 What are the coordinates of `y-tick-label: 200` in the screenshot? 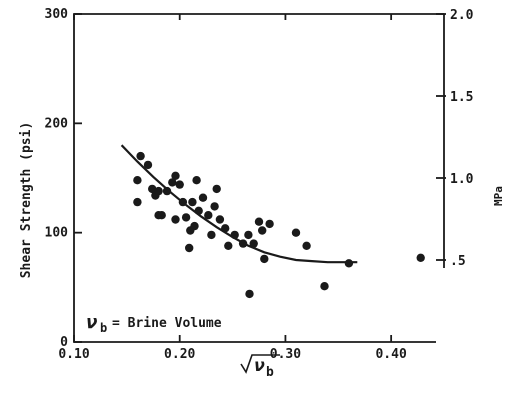 It's located at (57, 123).